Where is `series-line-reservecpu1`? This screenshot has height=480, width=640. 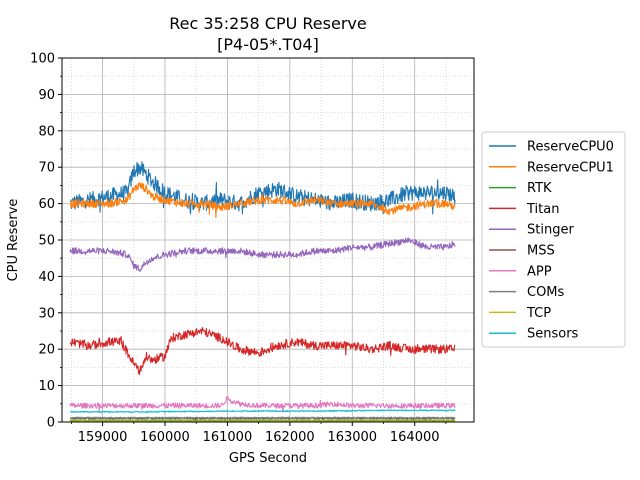 series-line-reservecpu1 is located at coordinates (262, 200).